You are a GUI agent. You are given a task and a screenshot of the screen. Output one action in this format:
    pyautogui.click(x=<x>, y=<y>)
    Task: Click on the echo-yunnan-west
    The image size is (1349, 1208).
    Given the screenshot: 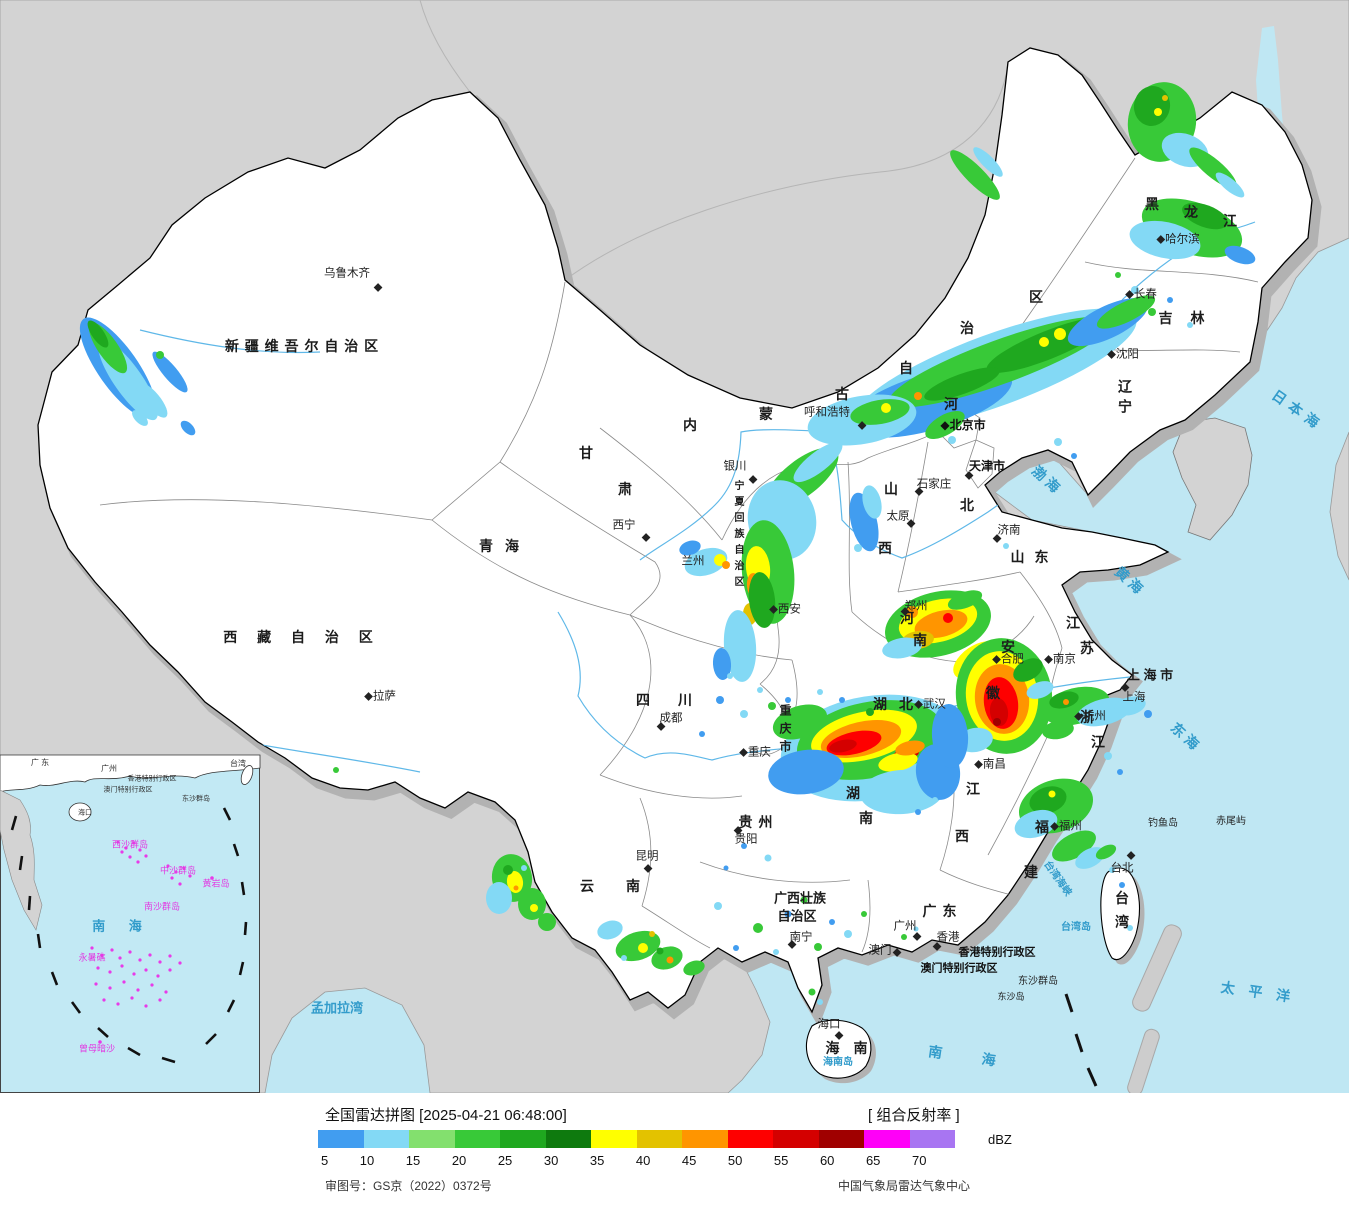 What is the action you would take?
    pyautogui.click(x=521, y=892)
    